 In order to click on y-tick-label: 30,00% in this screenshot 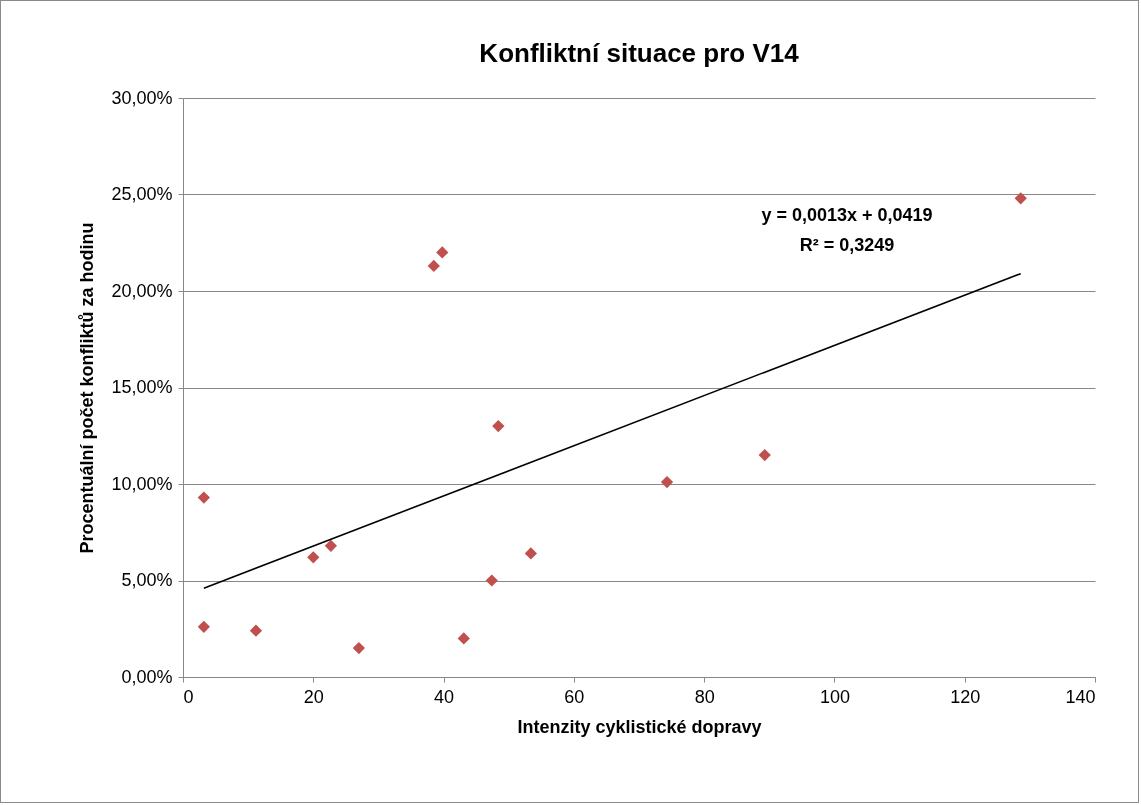, I will do `click(142, 97)`.